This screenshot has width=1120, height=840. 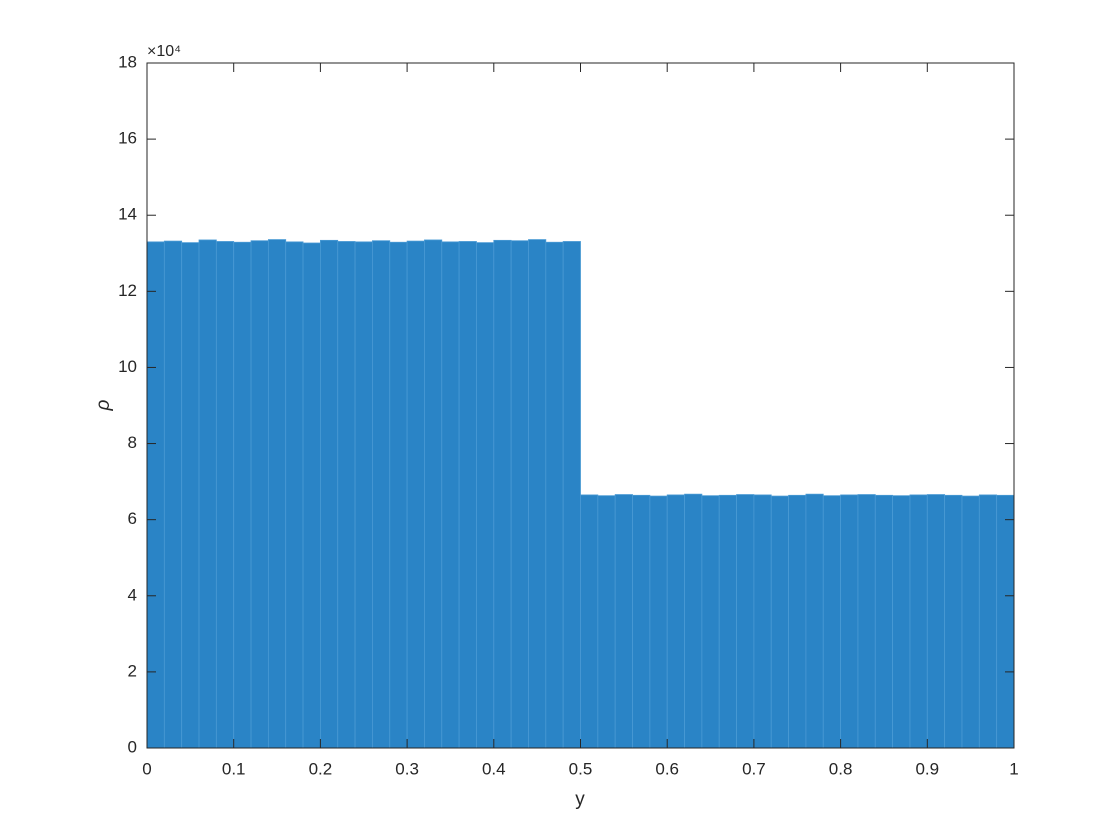 I want to click on y-tick-label: 6, so click(x=132, y=518).